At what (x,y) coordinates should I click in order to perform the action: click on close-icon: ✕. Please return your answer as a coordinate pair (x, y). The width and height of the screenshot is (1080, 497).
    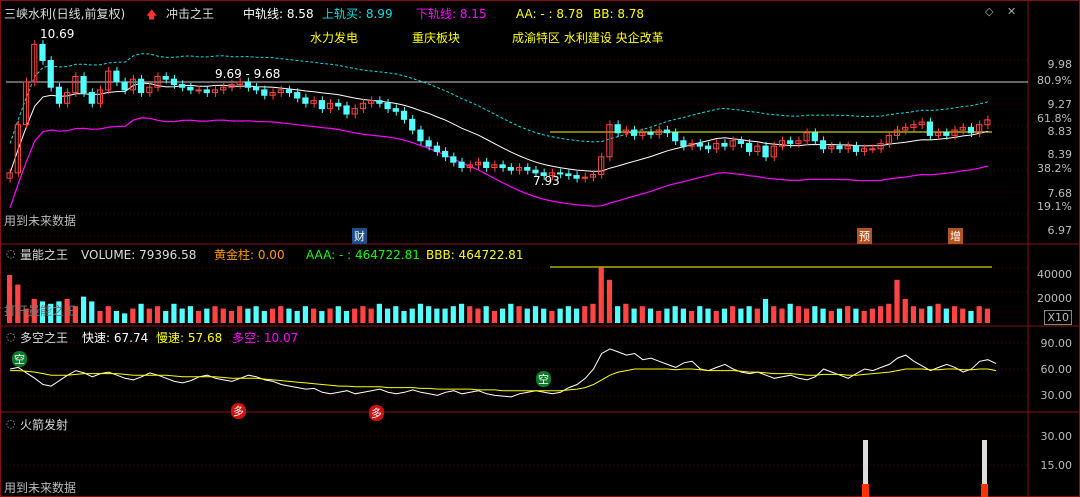
    Looking at the image, I should click on (1012, 11).